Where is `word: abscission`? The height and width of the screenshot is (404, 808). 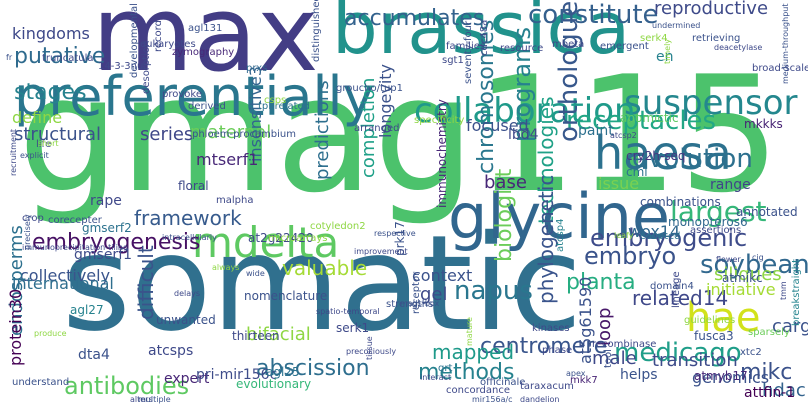 word: abscission is located at coordinates (313, 368).